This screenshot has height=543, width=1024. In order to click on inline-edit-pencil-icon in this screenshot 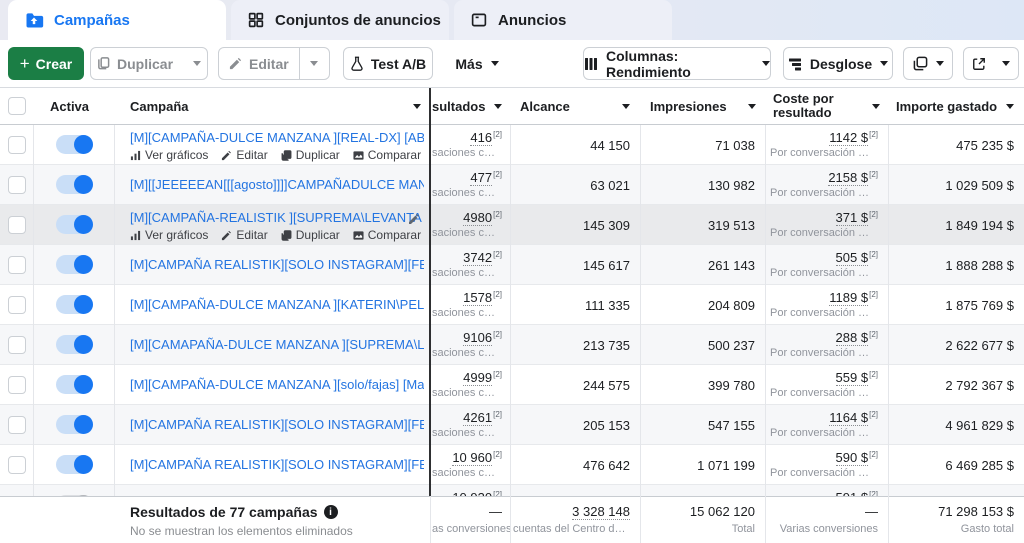, I will do `click(414, 219)`.